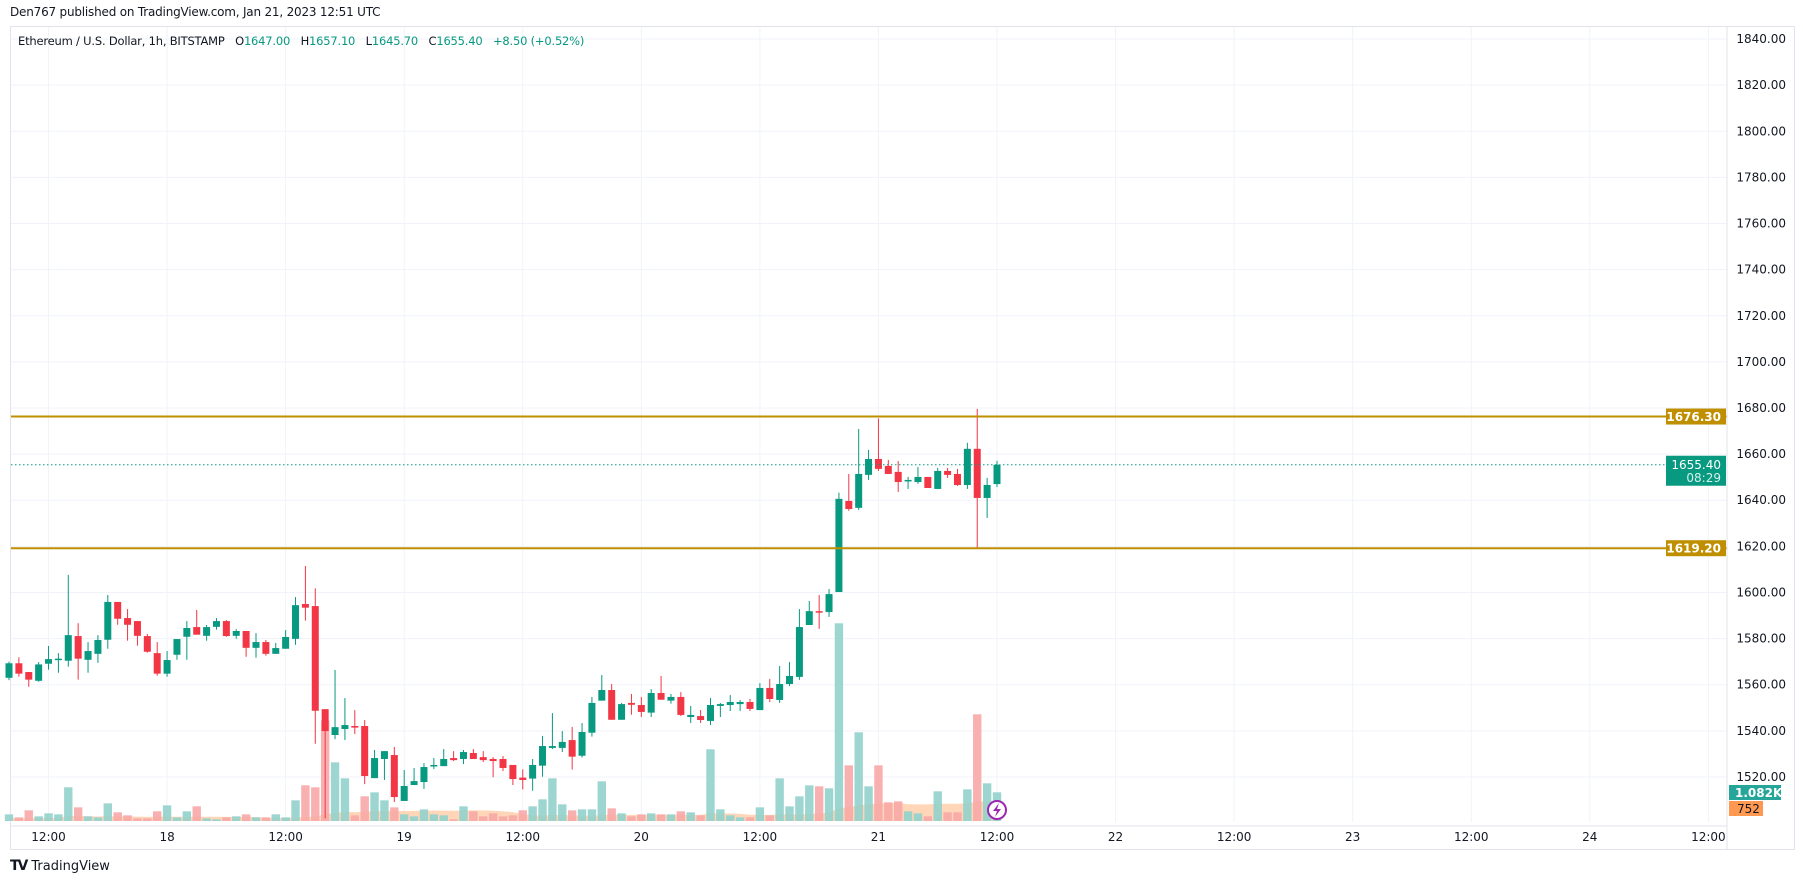  I want to click on price-tick-label: 1800.00, so click(1761, 131).